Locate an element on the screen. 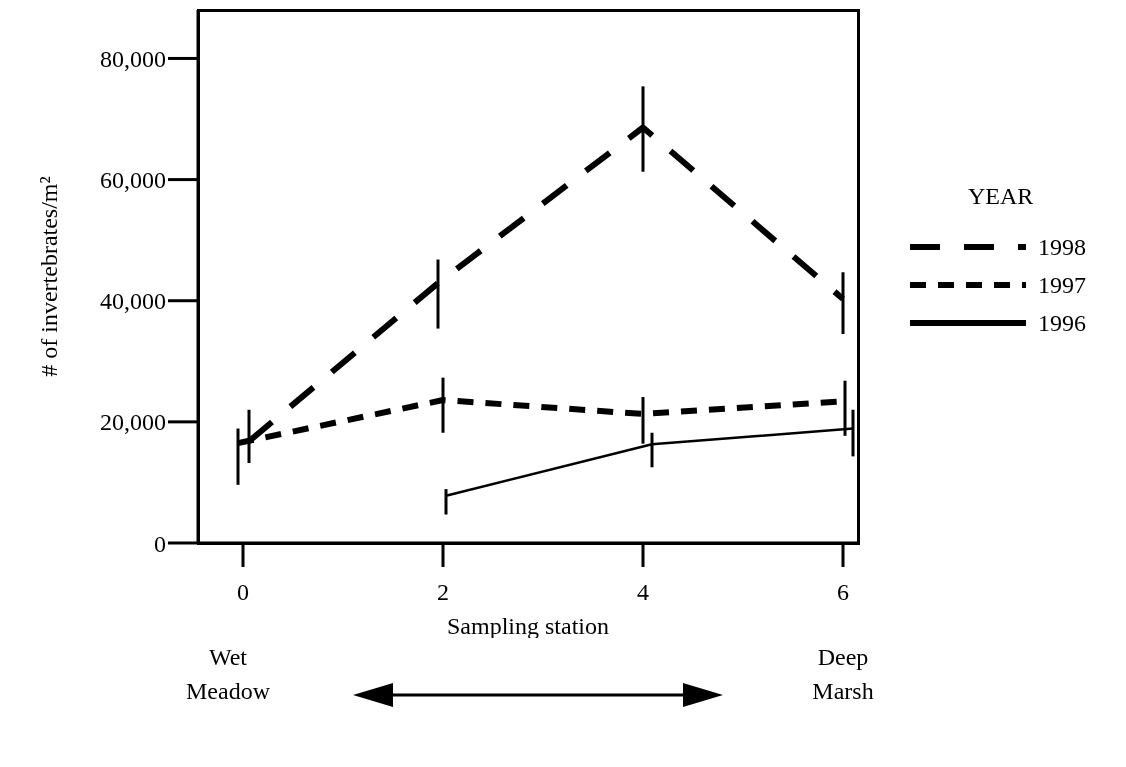  legend-label: 1996 is located at coordinates (1062, 323).